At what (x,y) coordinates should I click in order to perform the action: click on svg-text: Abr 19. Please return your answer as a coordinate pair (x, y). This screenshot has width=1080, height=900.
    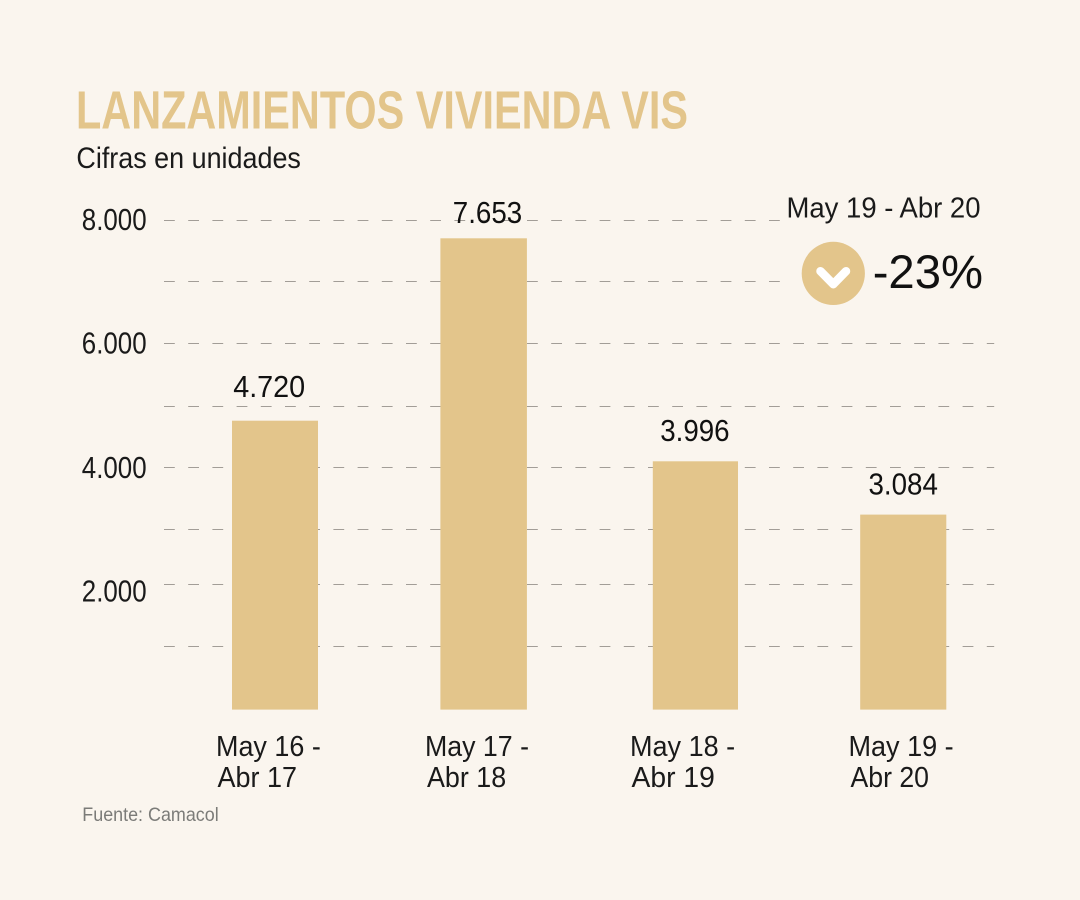
    Looking at the image, I should click on (673, 778).